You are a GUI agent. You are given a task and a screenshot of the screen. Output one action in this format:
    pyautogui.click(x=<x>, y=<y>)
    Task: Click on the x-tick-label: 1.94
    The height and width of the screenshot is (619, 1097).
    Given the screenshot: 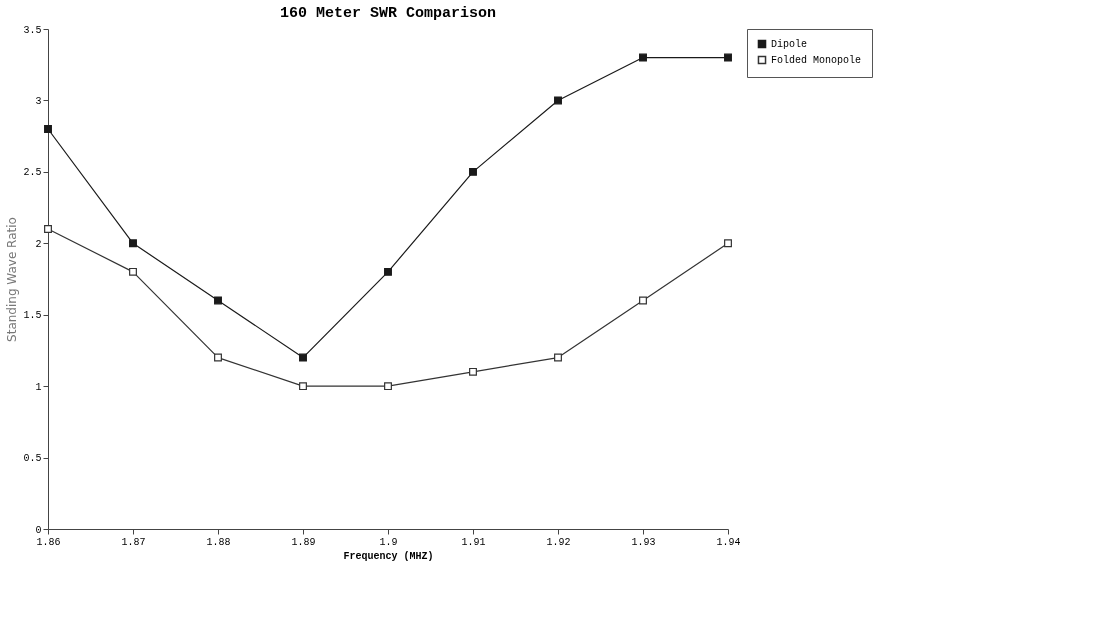 What is the action you would take?
    pyautogui.click(x=728, y=542)
    